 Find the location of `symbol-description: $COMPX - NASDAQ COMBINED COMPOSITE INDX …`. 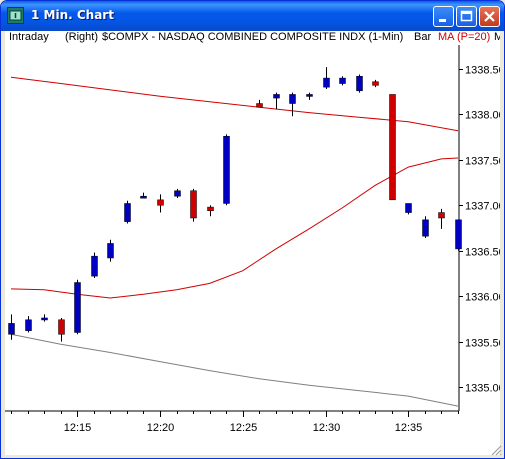

symbol-description: $COMPX - NASDAQ COMBINED COMPOSITE INDX … is located at coordinates (253, 37).